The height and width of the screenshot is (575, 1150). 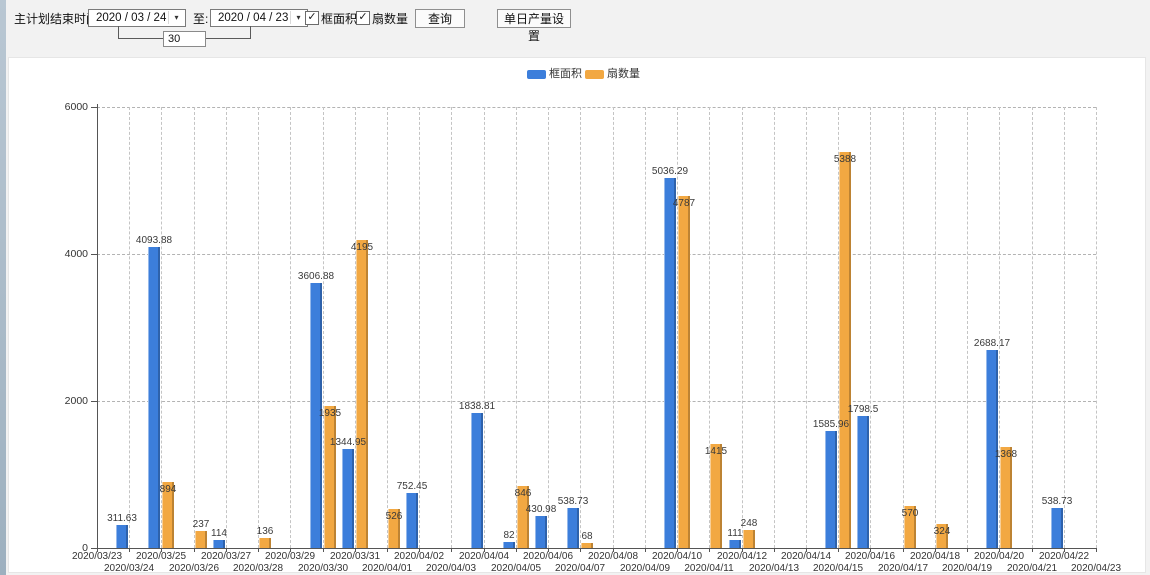 What do you see at coordinates (863, 409) in the screenshot?
I see `bar-value-label: 1798.5` at bounding box center [863, 409].